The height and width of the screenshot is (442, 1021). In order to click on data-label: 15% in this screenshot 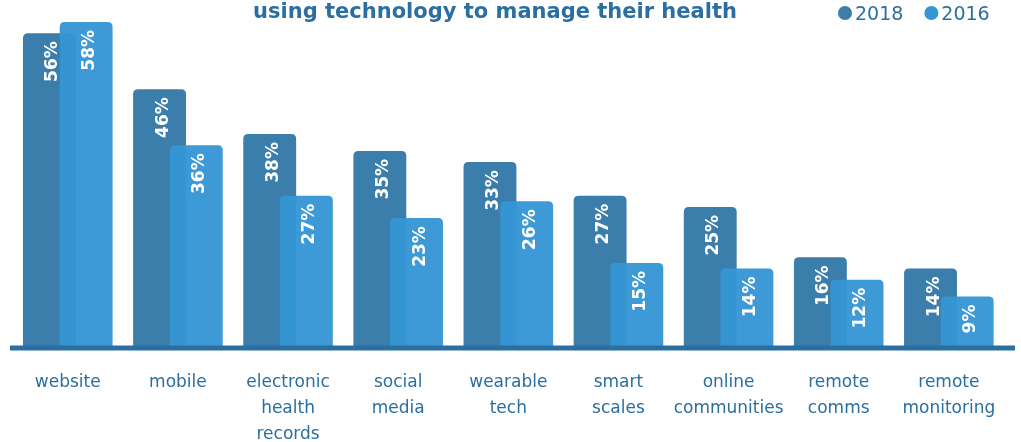, I will do `click(638, 291)`.